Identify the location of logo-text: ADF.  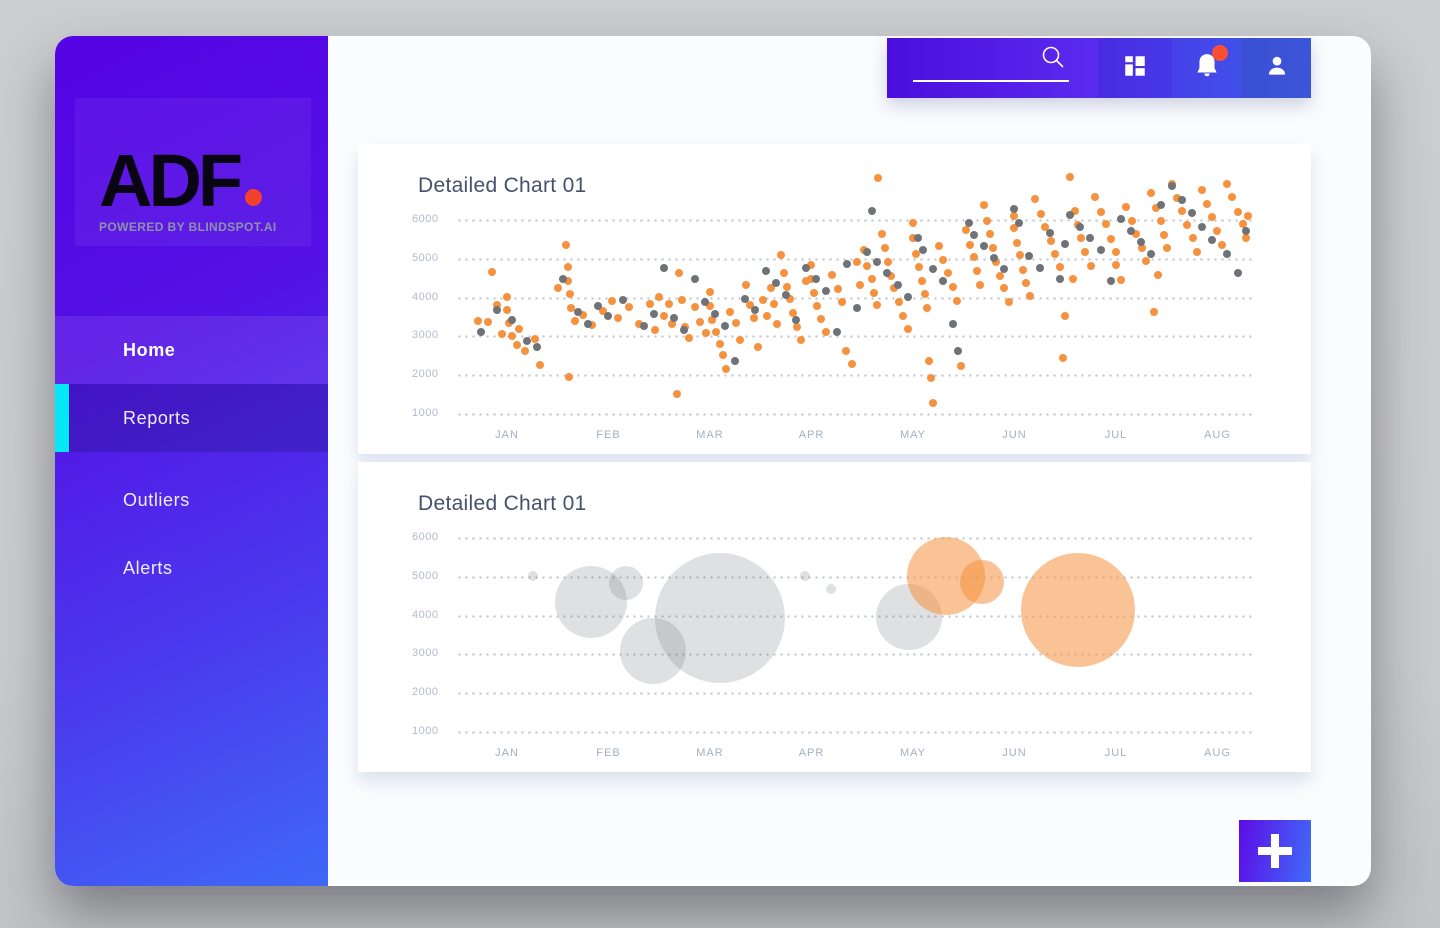
(171, 180).